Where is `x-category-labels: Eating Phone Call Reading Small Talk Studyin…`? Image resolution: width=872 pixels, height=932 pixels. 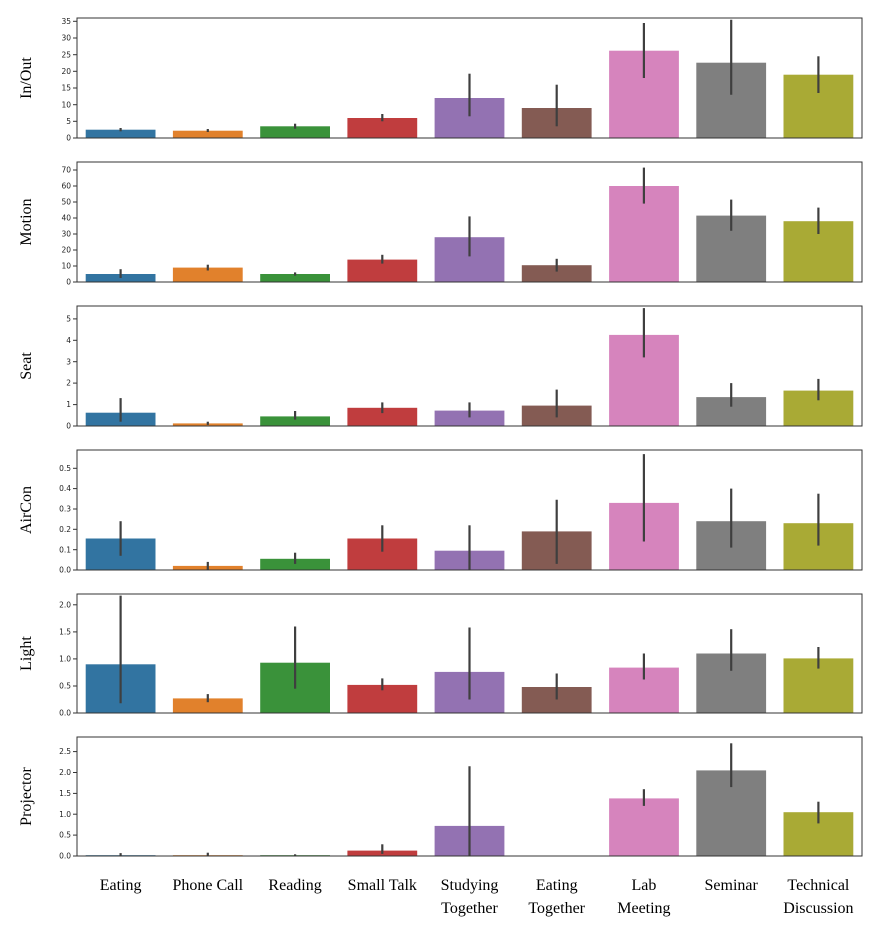 x-category-labels: Eating Phone Call Reading Small Talk Studyin… is located at coordinates (477, 897).